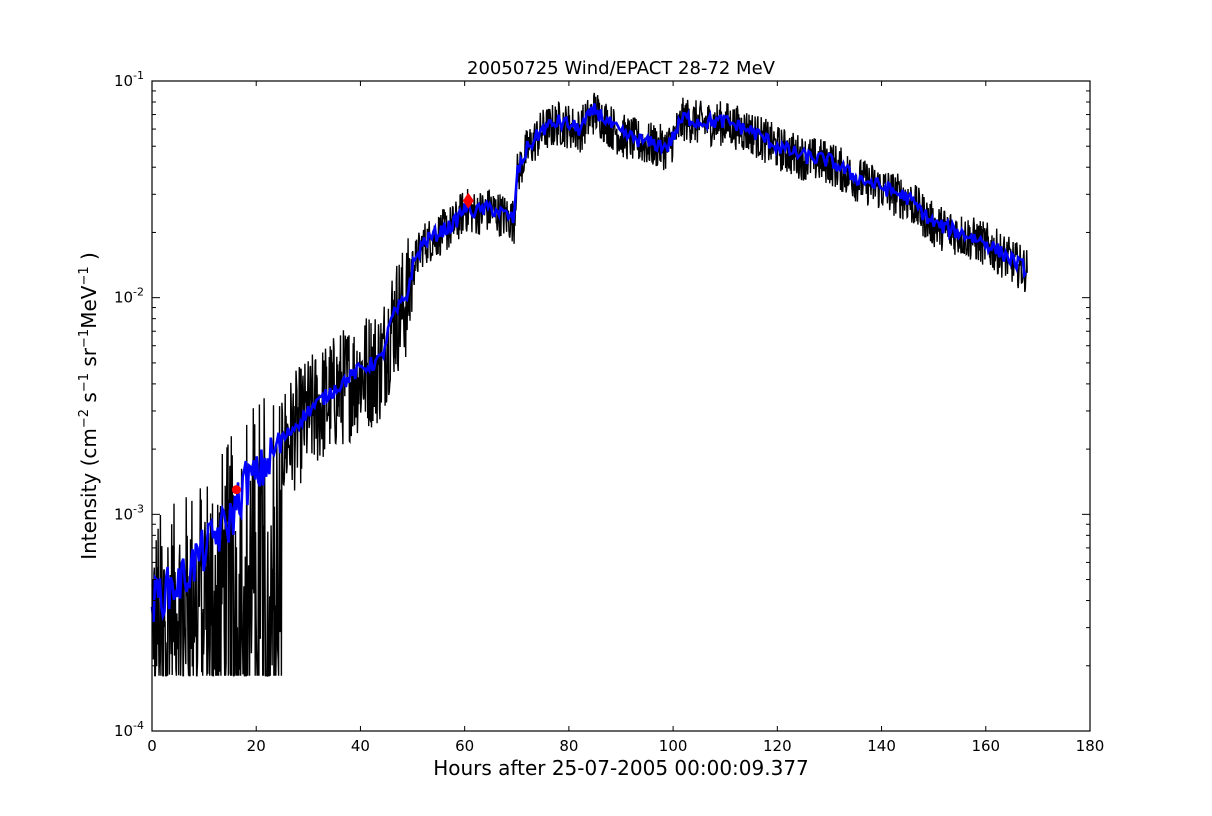 The width and height of the screenshot is (1212, 816). Describe the element at coordinates (568, 746) in the screenshot. I see `x-tick-label: 80` at that location.